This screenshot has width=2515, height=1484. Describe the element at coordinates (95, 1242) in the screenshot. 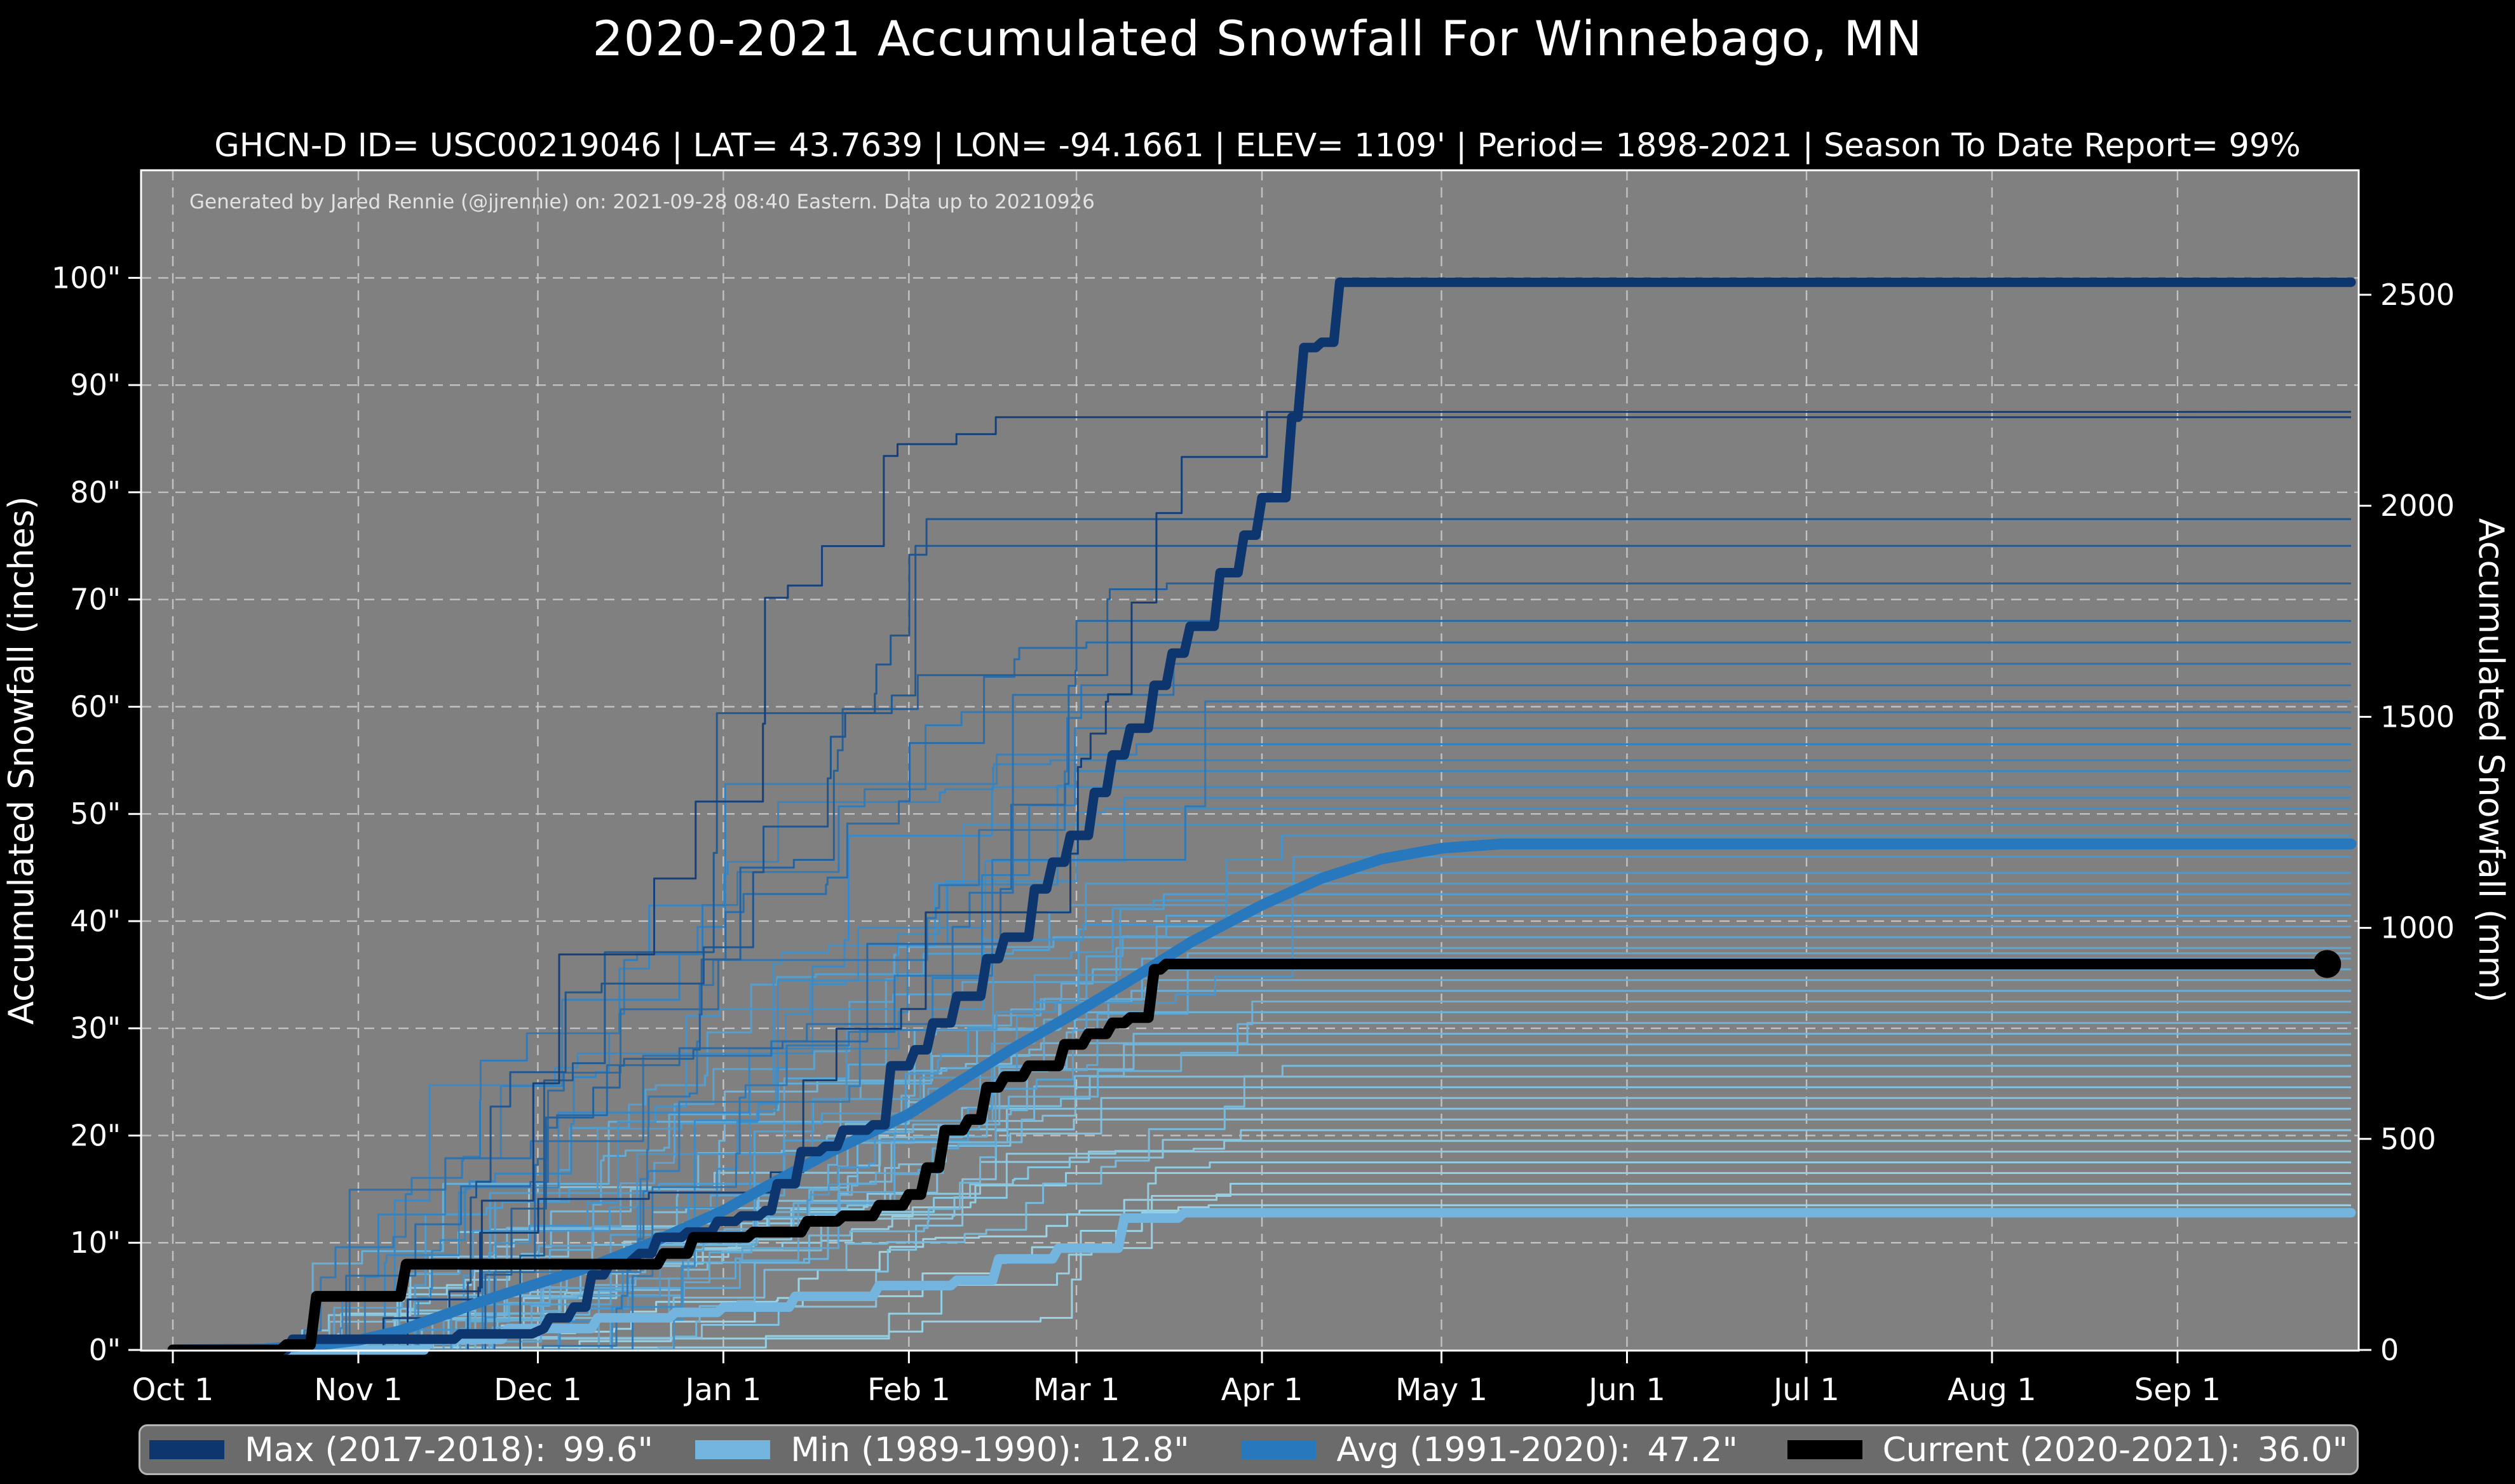

I see `y-left-tick-label: 10"` at that location.